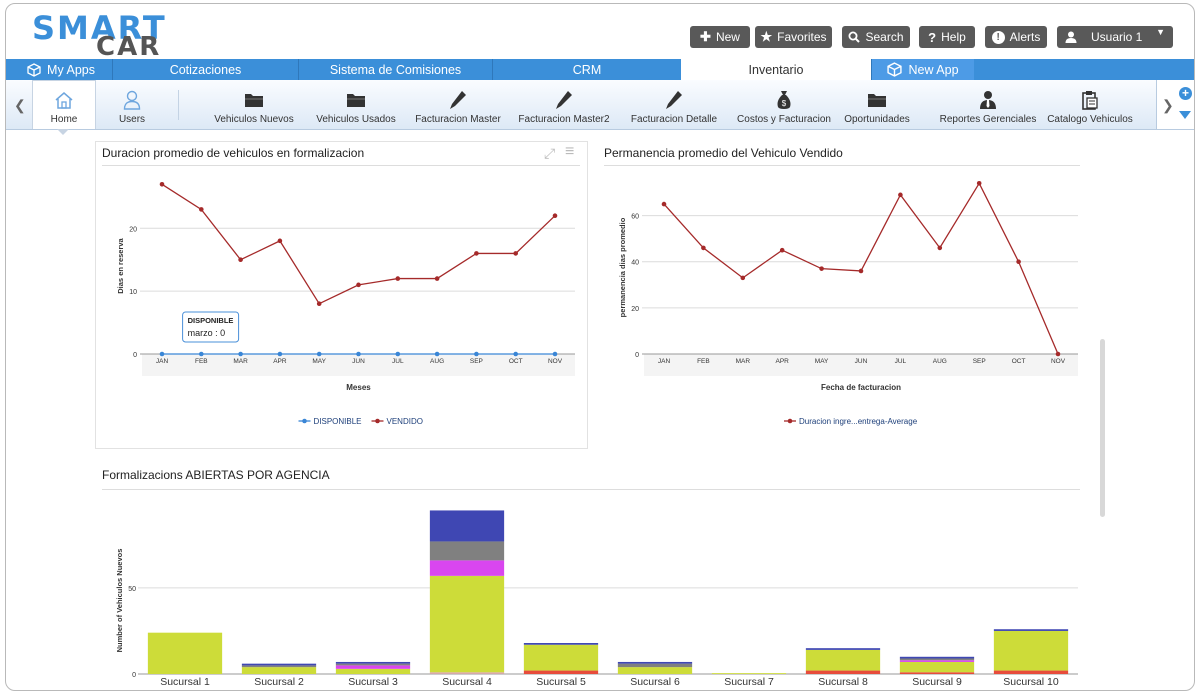  What do you see at coordinates (132, 104) in the screenshot?
I see `app-users: Users` at bounding box center [132, 104].